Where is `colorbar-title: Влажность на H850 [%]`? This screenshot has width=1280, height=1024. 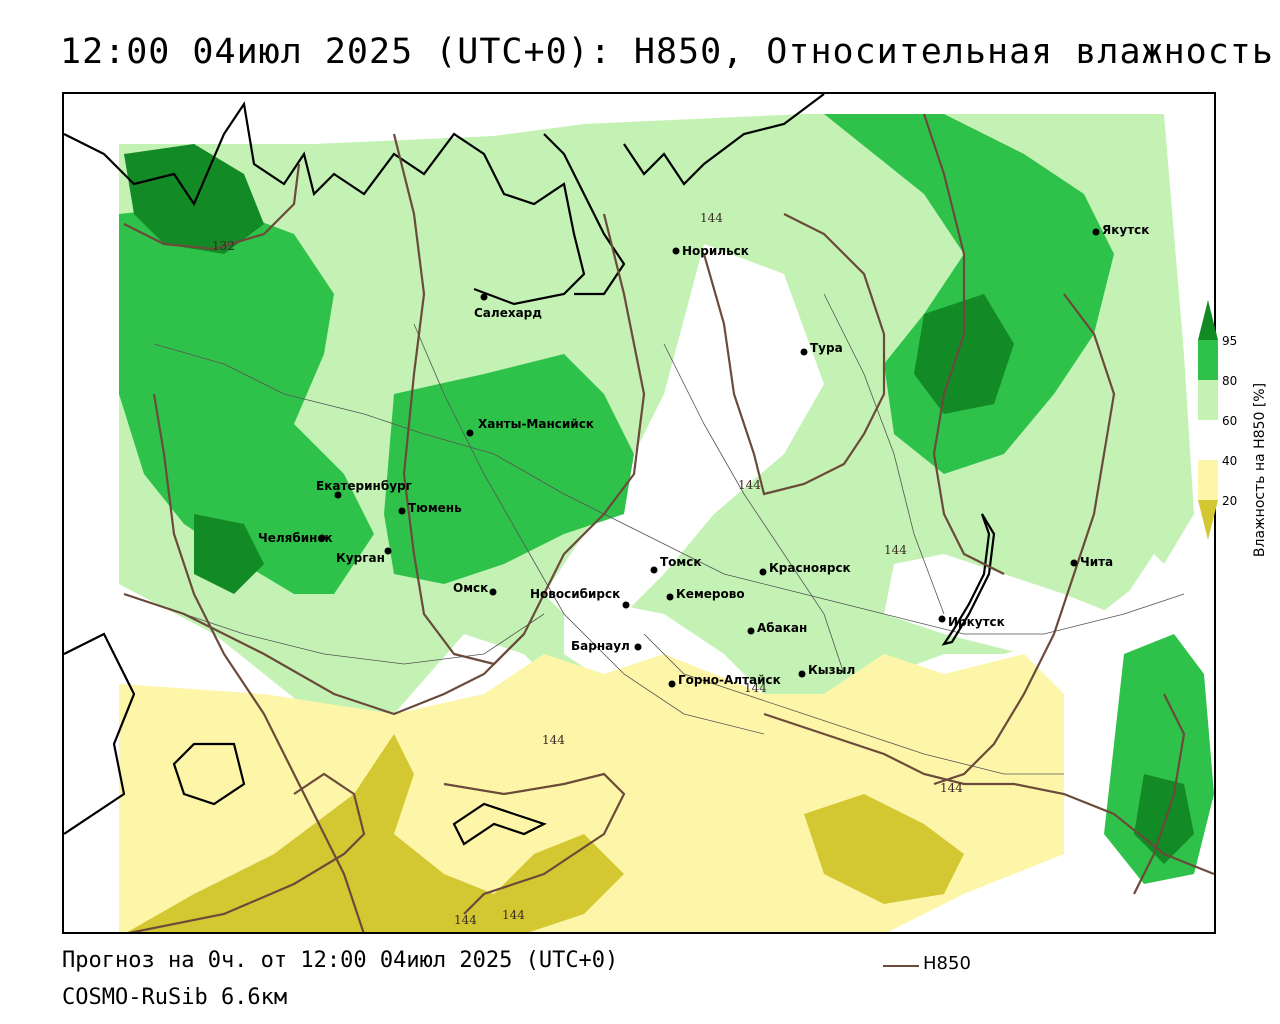 colorbar-title: Влажность на H850 [%] is located at coordinates (1260, 470).